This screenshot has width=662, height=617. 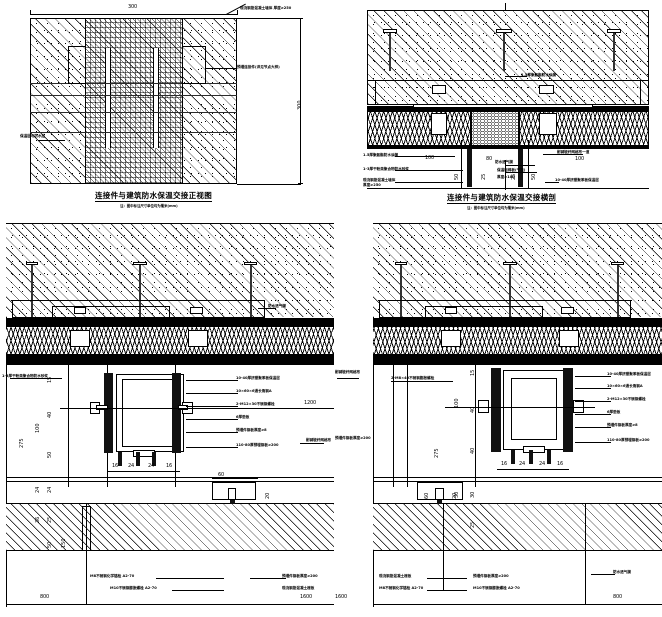 What do you see at coordinates (473, 409) in the screenshot?
I see `dim-40: 40` at bounding box center [473, 409].